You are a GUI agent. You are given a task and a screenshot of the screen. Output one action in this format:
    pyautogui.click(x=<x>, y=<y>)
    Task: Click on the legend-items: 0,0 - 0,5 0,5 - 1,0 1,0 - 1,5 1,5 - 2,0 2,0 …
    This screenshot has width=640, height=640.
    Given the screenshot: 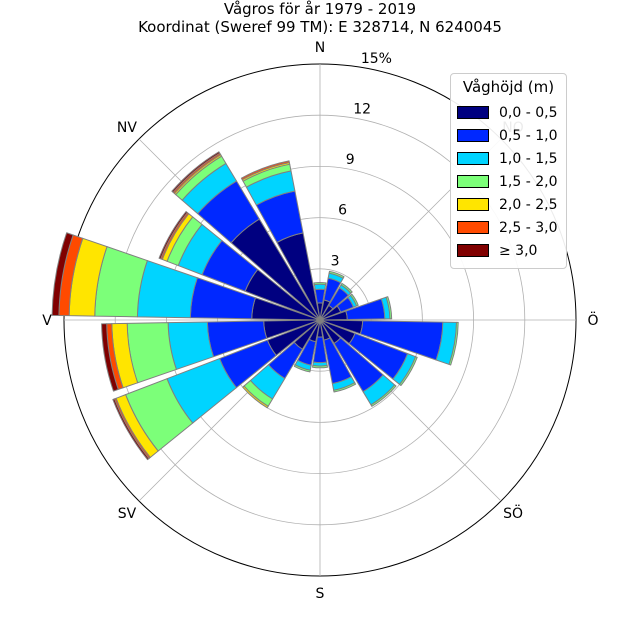 What is the action you would take?
    pyautogui.click(x=508, y=181)
    